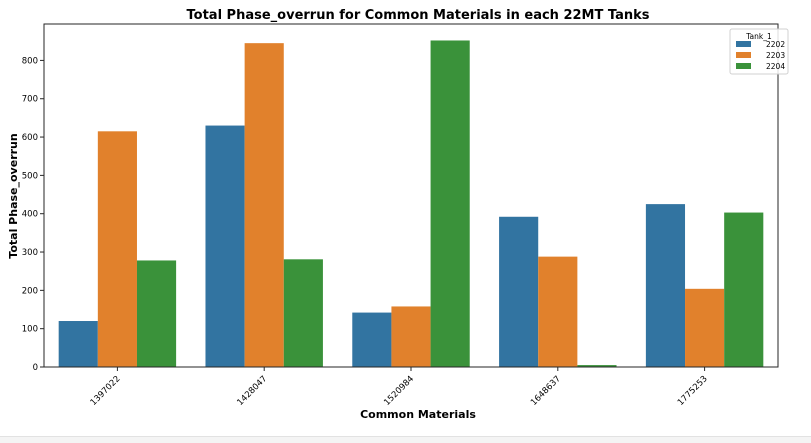  I want to click on y-tick-label: 400, so click(30, 215).